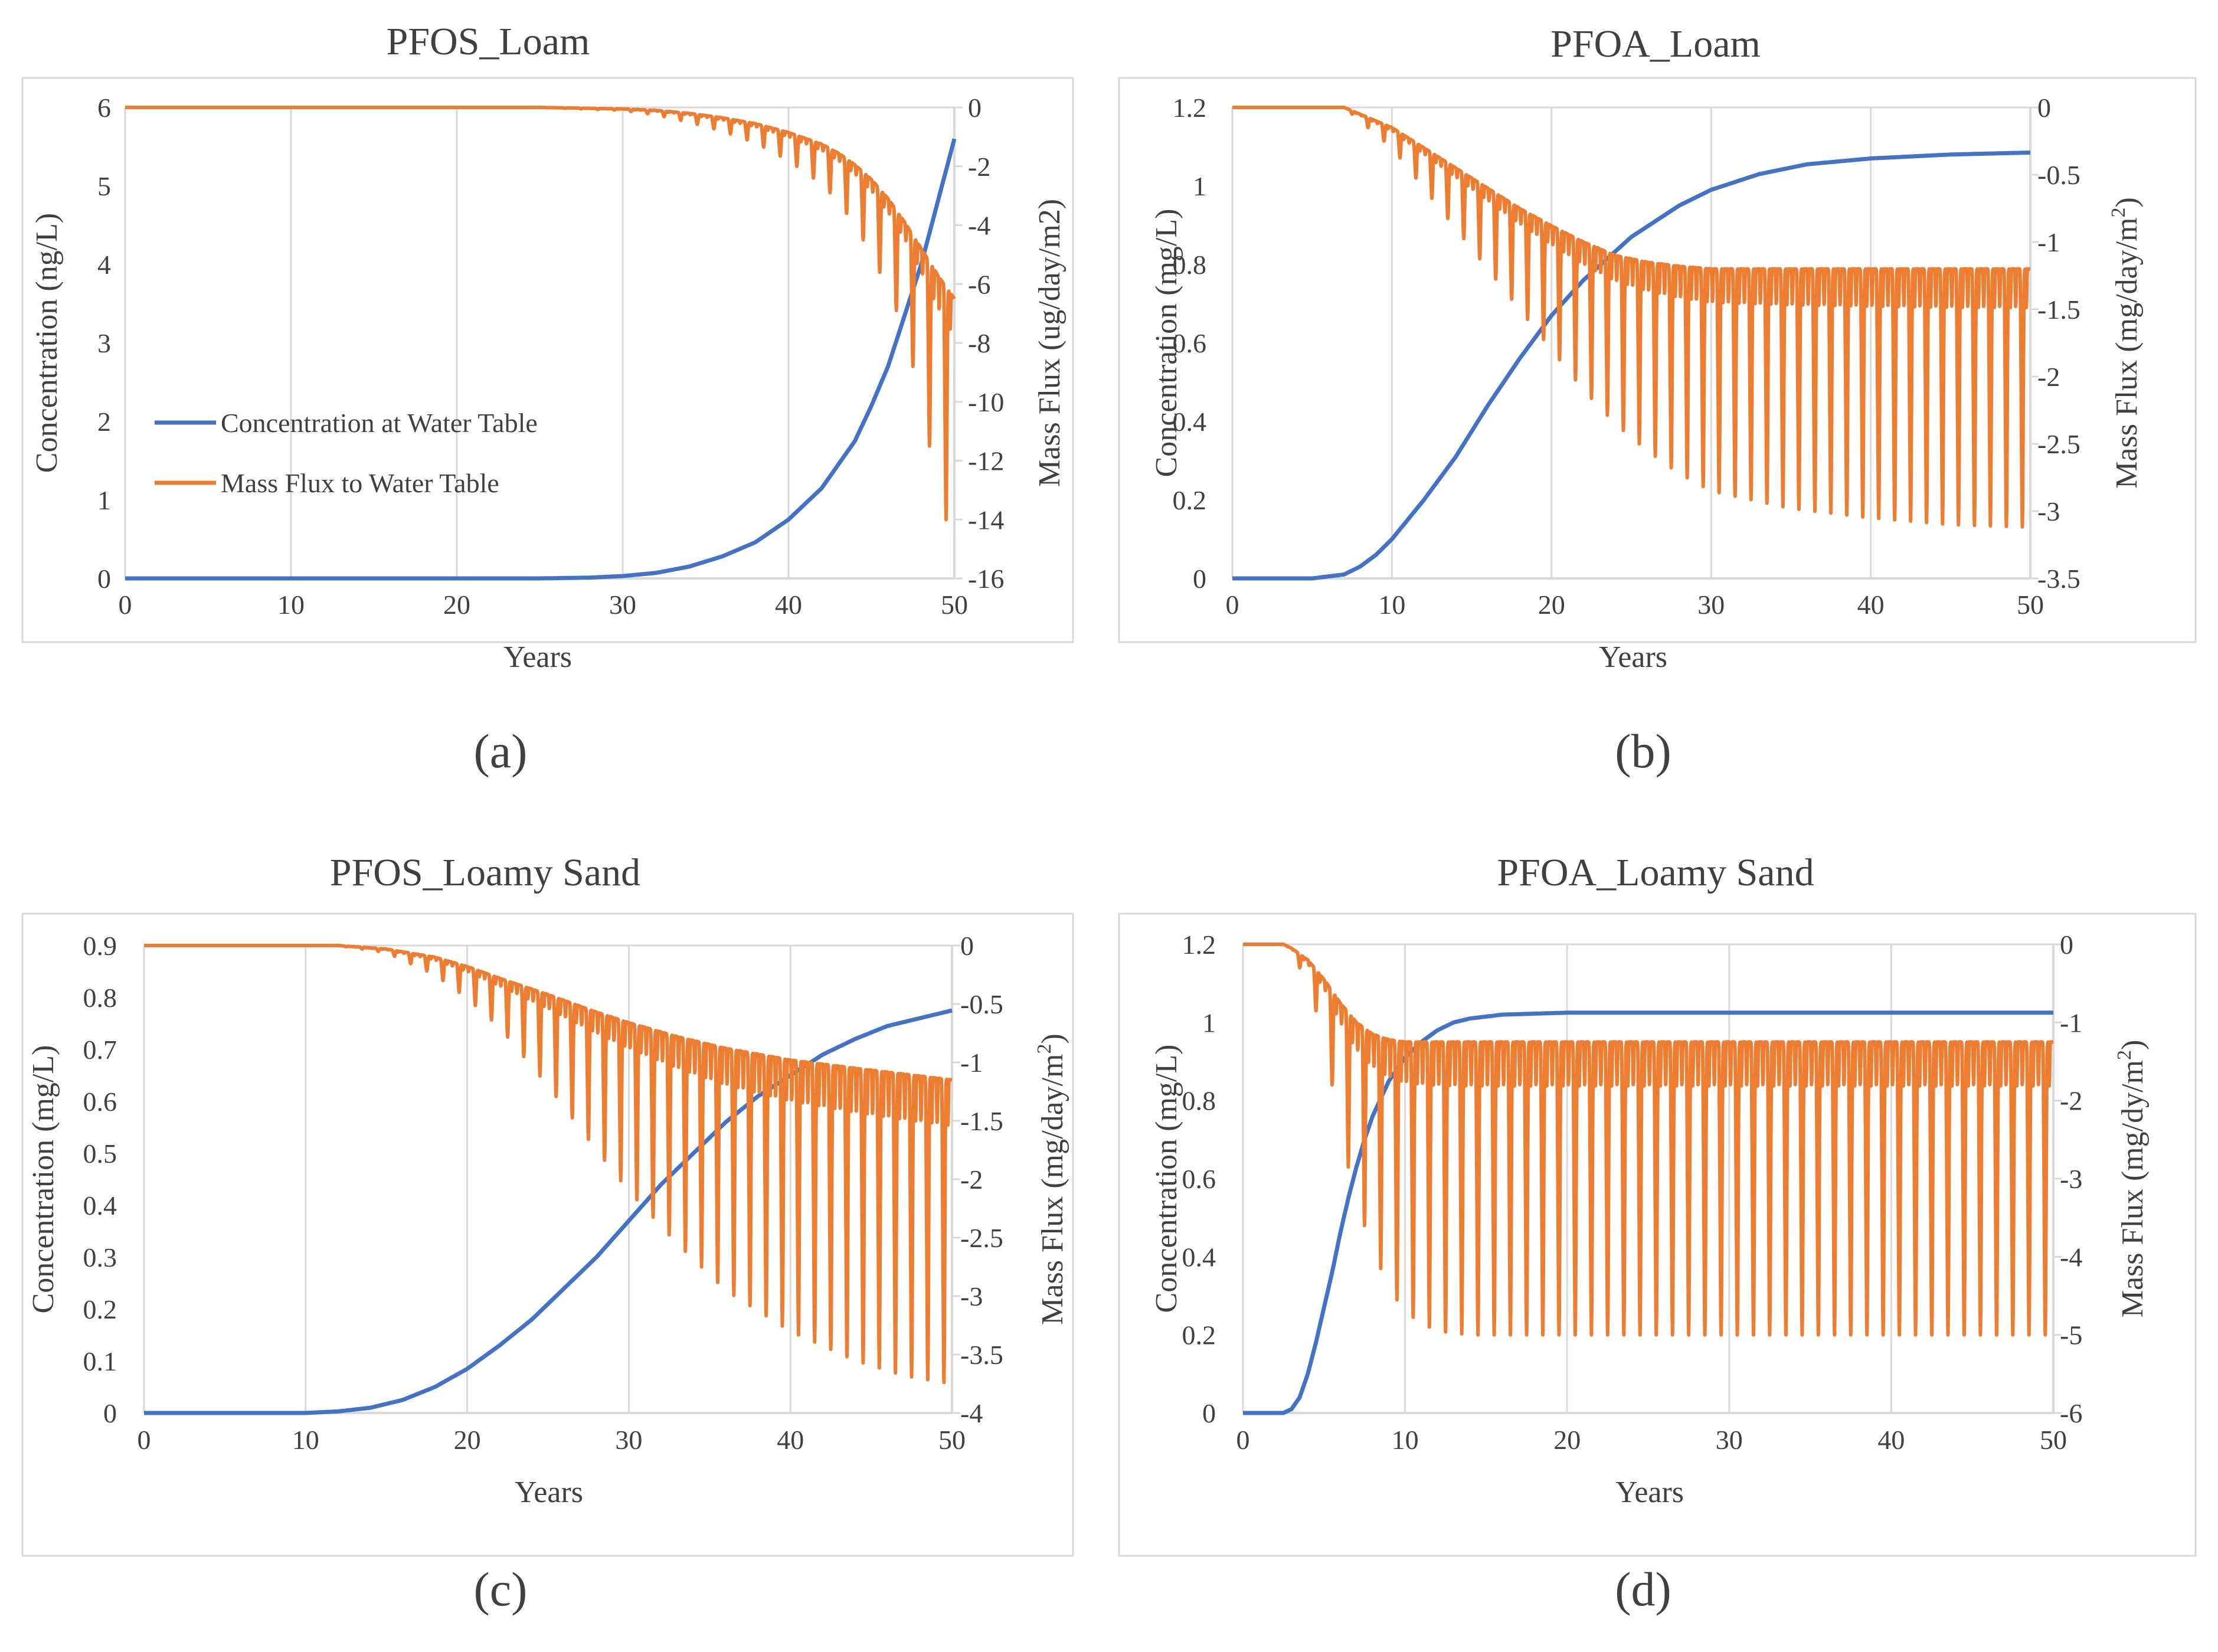 Image resolution: width=2218 pixels, height=1652 pixels. What do you see at coordinates (986, 579) in the screenshot?
I see `y2-tick-label: -16` at bounding box center [986, 579].